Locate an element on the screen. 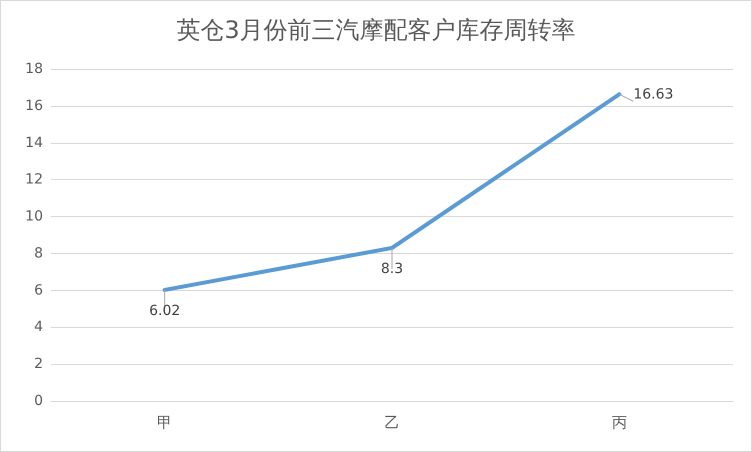 This screenshot has width=752, height=452. y-tick-label: 10 is located at coordinates (34, 216).